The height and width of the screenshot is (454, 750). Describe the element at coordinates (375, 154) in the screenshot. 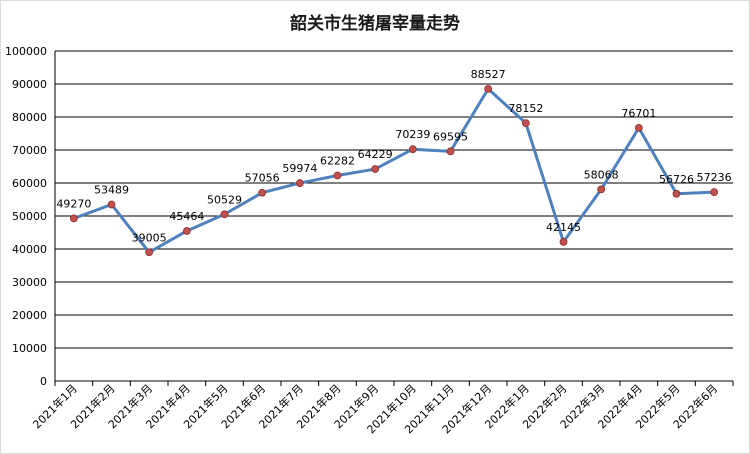

I see `data-label: 64229` at that location.